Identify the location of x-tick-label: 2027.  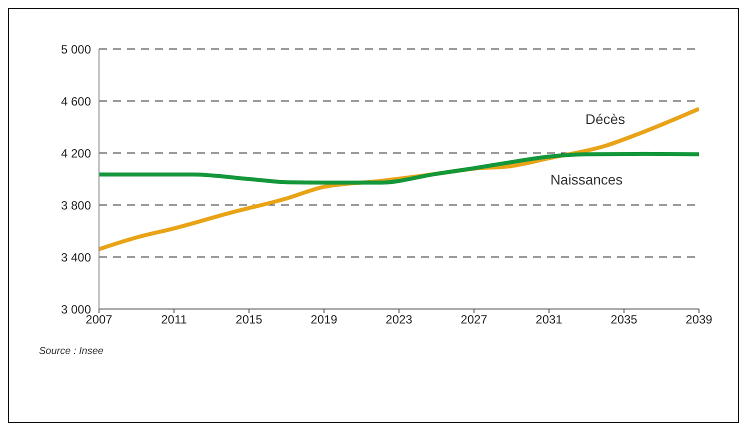
(474, 319).